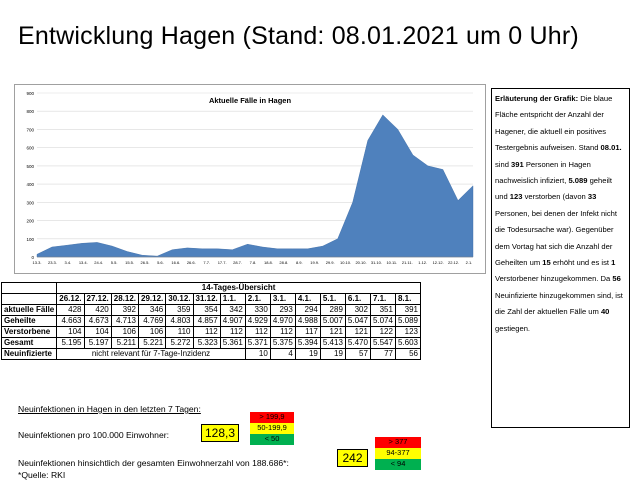 Image resolution: width=640 pixels, height=481 pixels. Describe the element at coordinates (517, 164) in the screenshot. I see `expl-current-count: 391` at that location.